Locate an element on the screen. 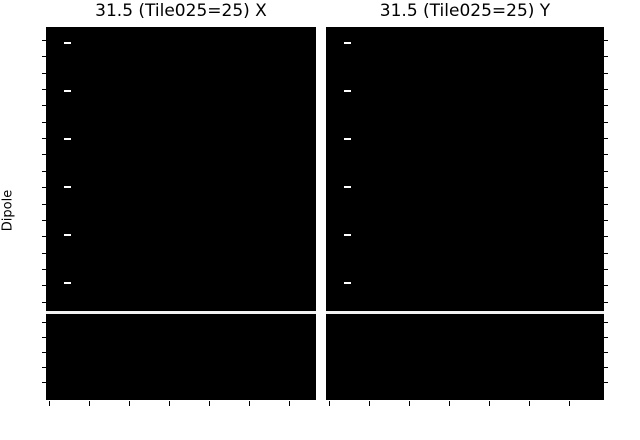  subplot-title-x: 31.5 (Tile025=25) X is located at coordinates (181, 11).